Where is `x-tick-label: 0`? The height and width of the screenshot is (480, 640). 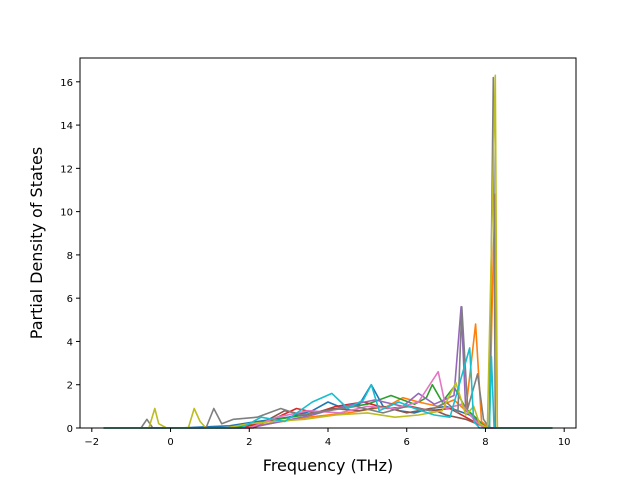
x-tick-label: 0 is located at coordinates (170, 442).